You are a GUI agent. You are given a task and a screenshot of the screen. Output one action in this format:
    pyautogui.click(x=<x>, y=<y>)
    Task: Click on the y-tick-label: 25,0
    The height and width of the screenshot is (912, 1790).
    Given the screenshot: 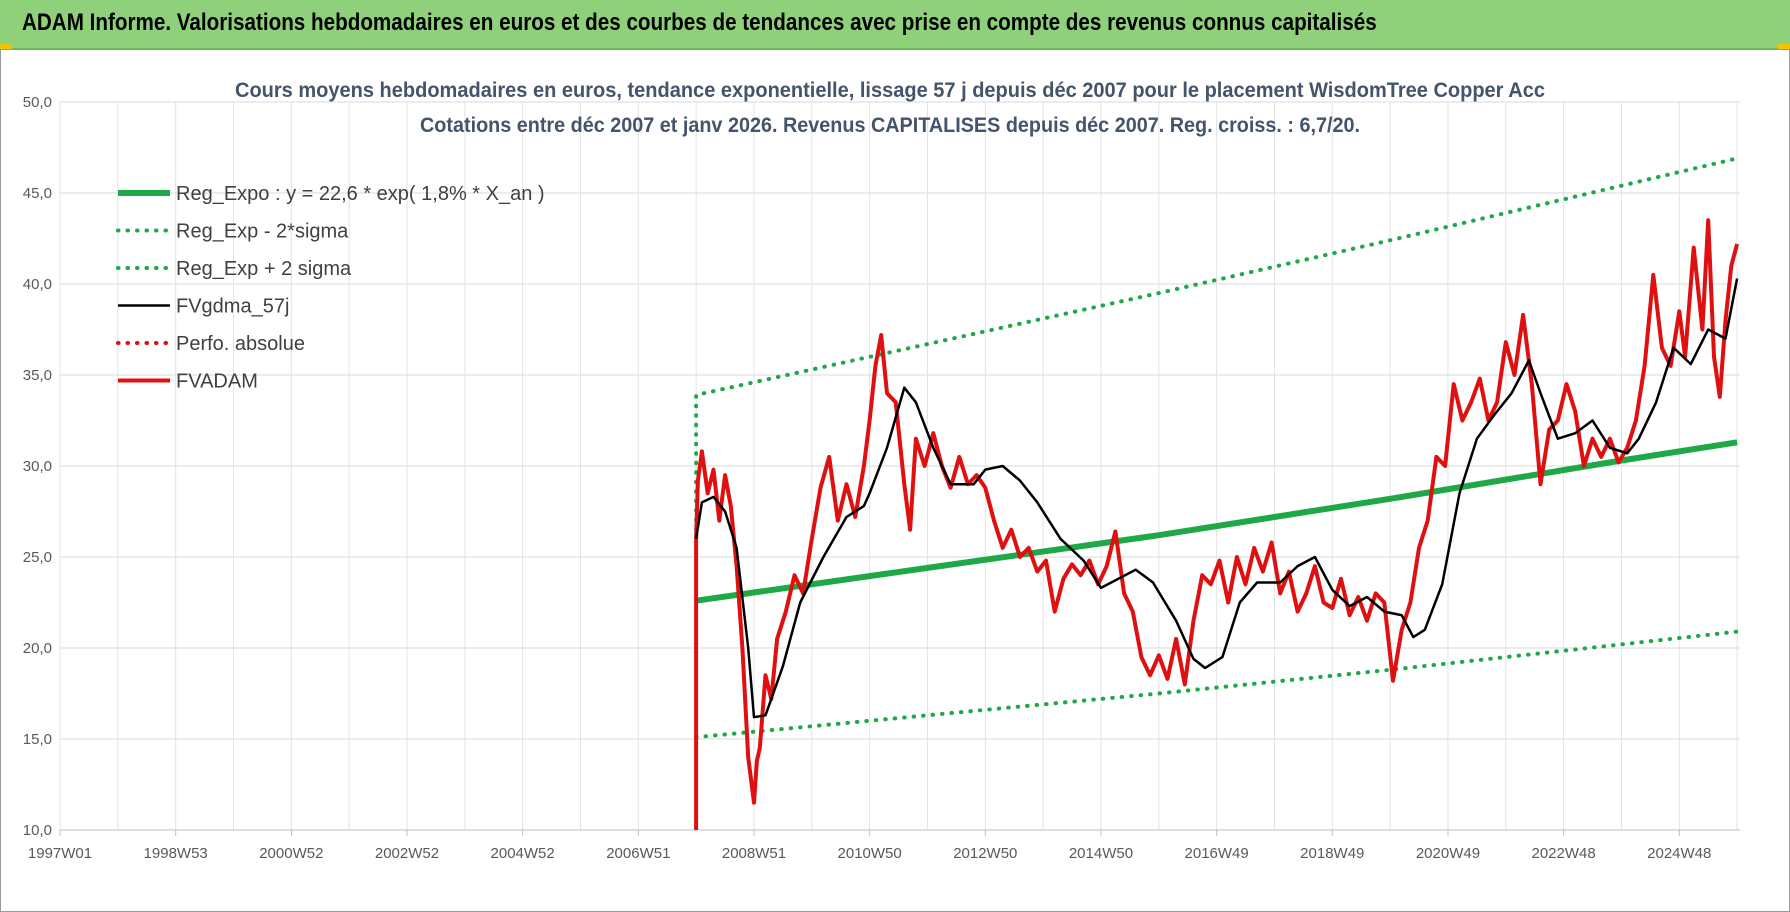 What is the action you would take?
    pyautogui.click(x=37, y=557)
    